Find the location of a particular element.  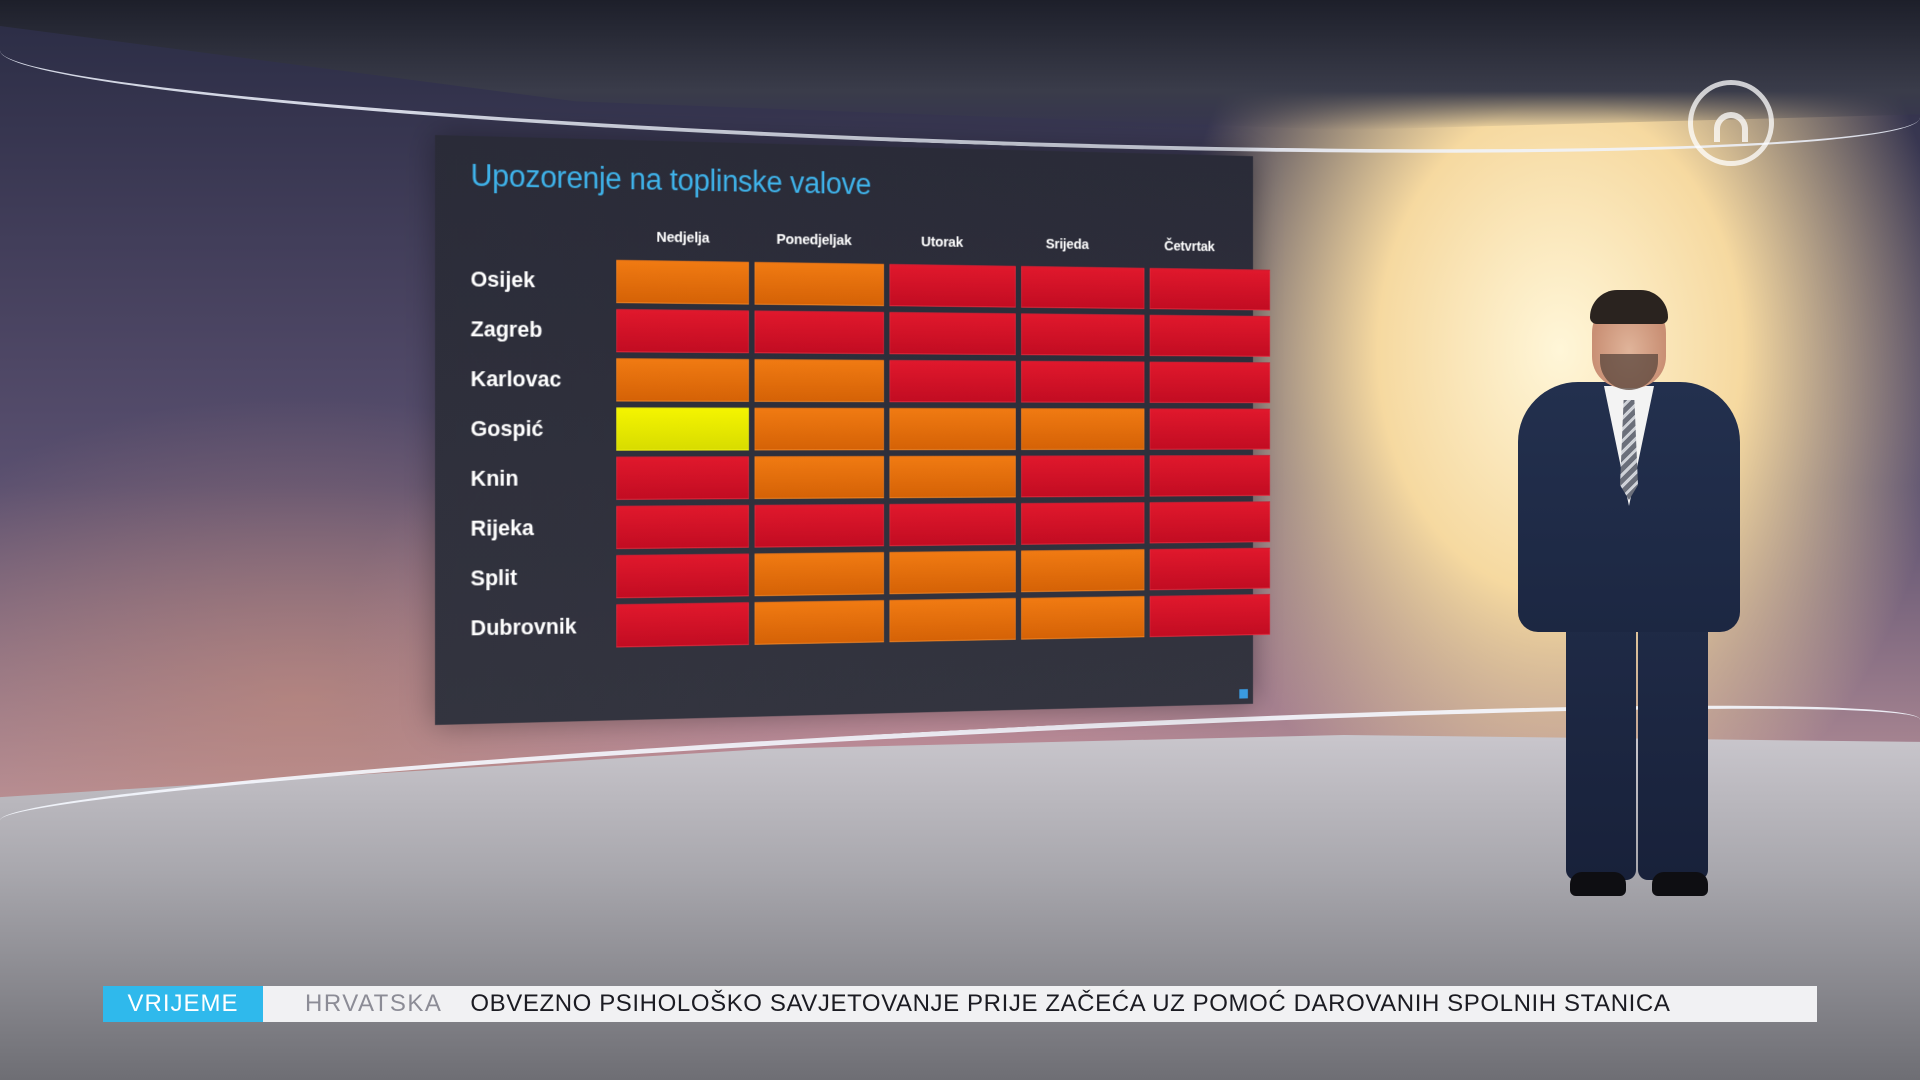

city-label: Knin is located at coordinates (494, 478).